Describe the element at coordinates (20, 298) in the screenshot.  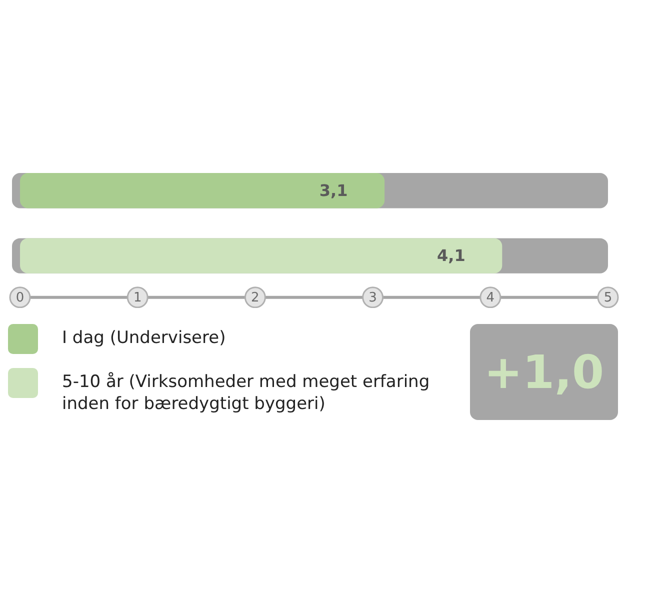
I see `x-tick-label: 0` at that location.